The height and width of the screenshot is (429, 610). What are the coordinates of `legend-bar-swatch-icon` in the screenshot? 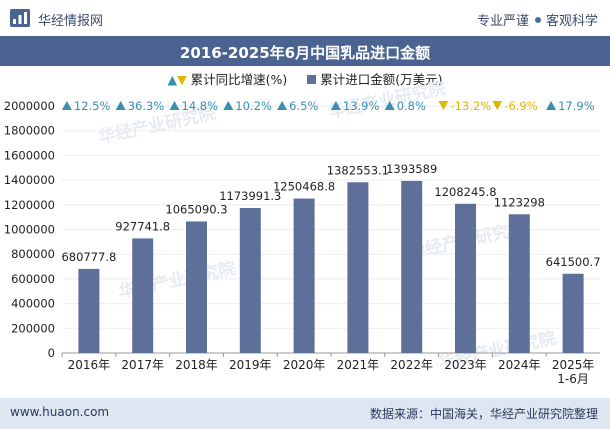 It's located at (312, 79).